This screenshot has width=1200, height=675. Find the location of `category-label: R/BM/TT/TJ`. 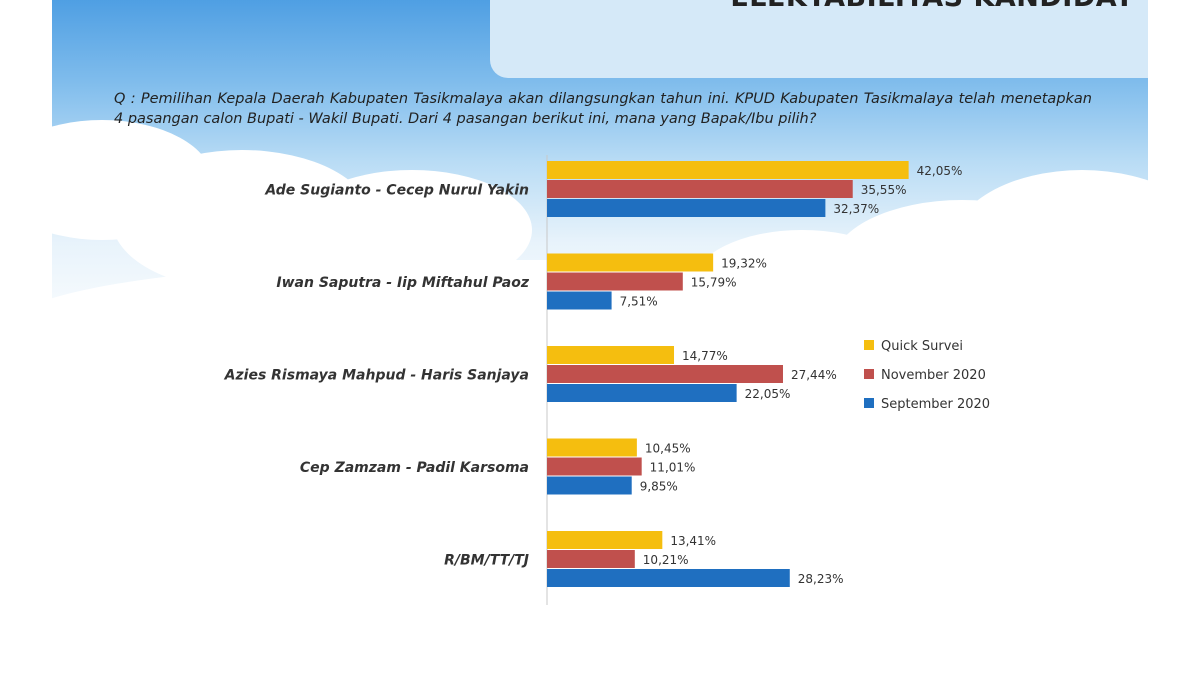

category-label: R/BM/TT/TJ is located at coordinates (486, 561).